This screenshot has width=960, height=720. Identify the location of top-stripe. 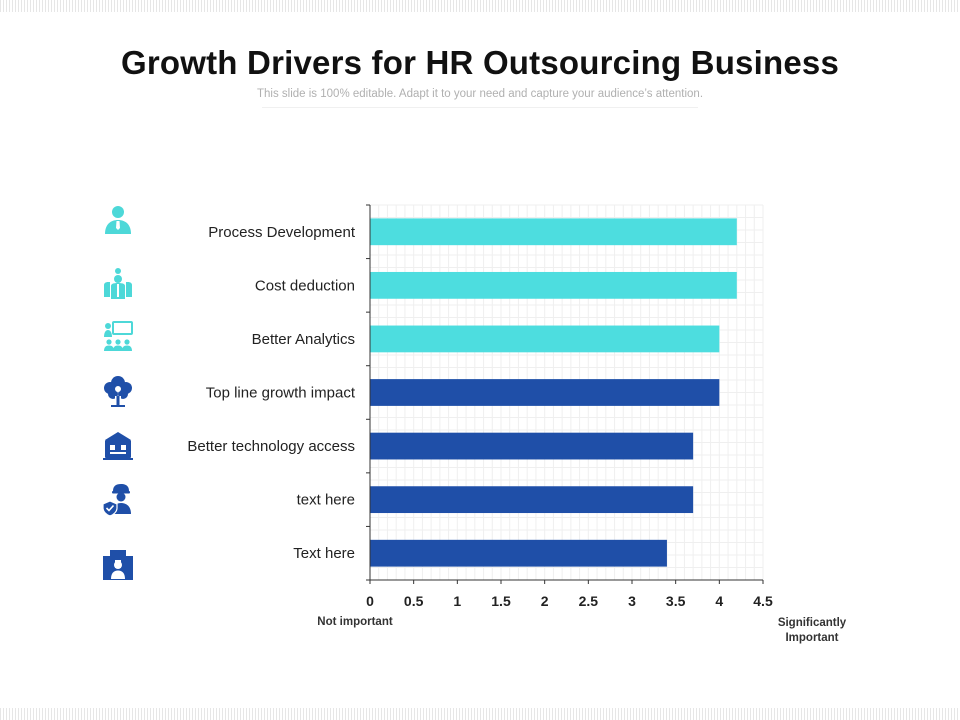
(480, 6).